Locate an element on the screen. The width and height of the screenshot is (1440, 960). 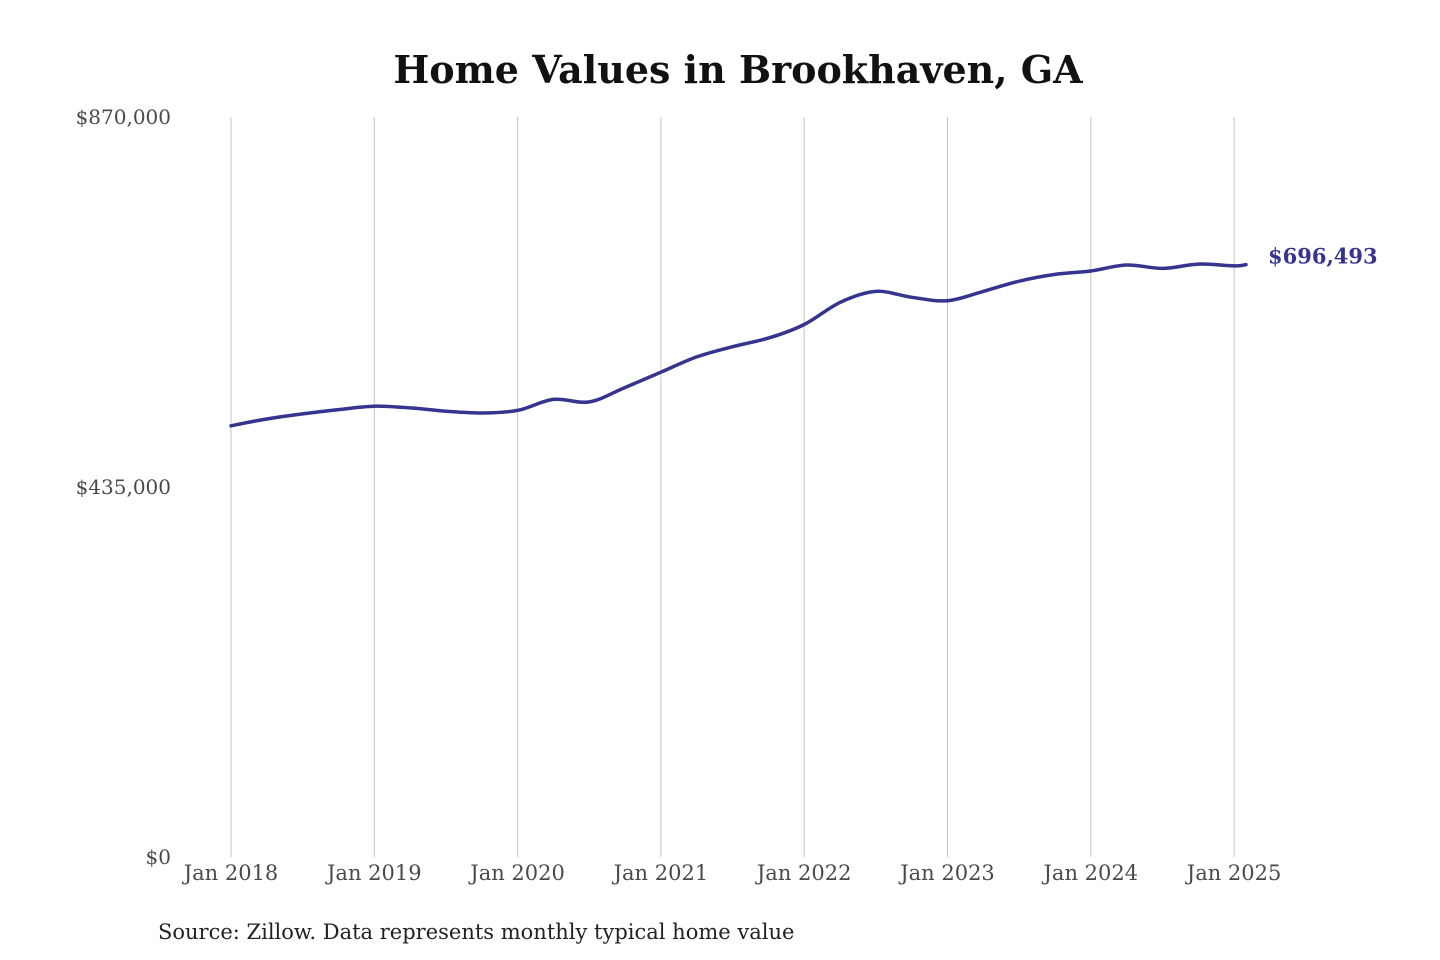
chart-title: Home Values in Brookhaven, GA is located at coordinates (738, 69).